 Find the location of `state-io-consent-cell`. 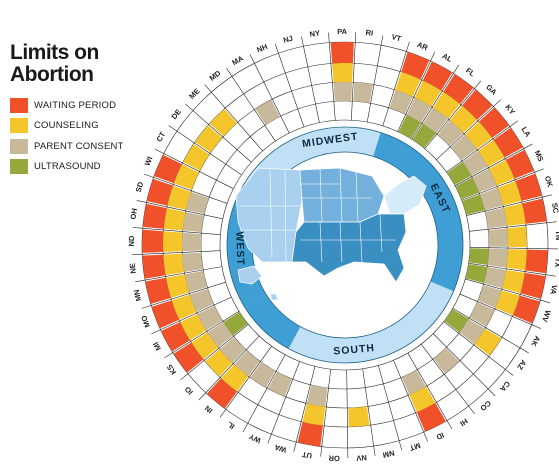

state-io-consent-cell is located at coordinates (232, 350).